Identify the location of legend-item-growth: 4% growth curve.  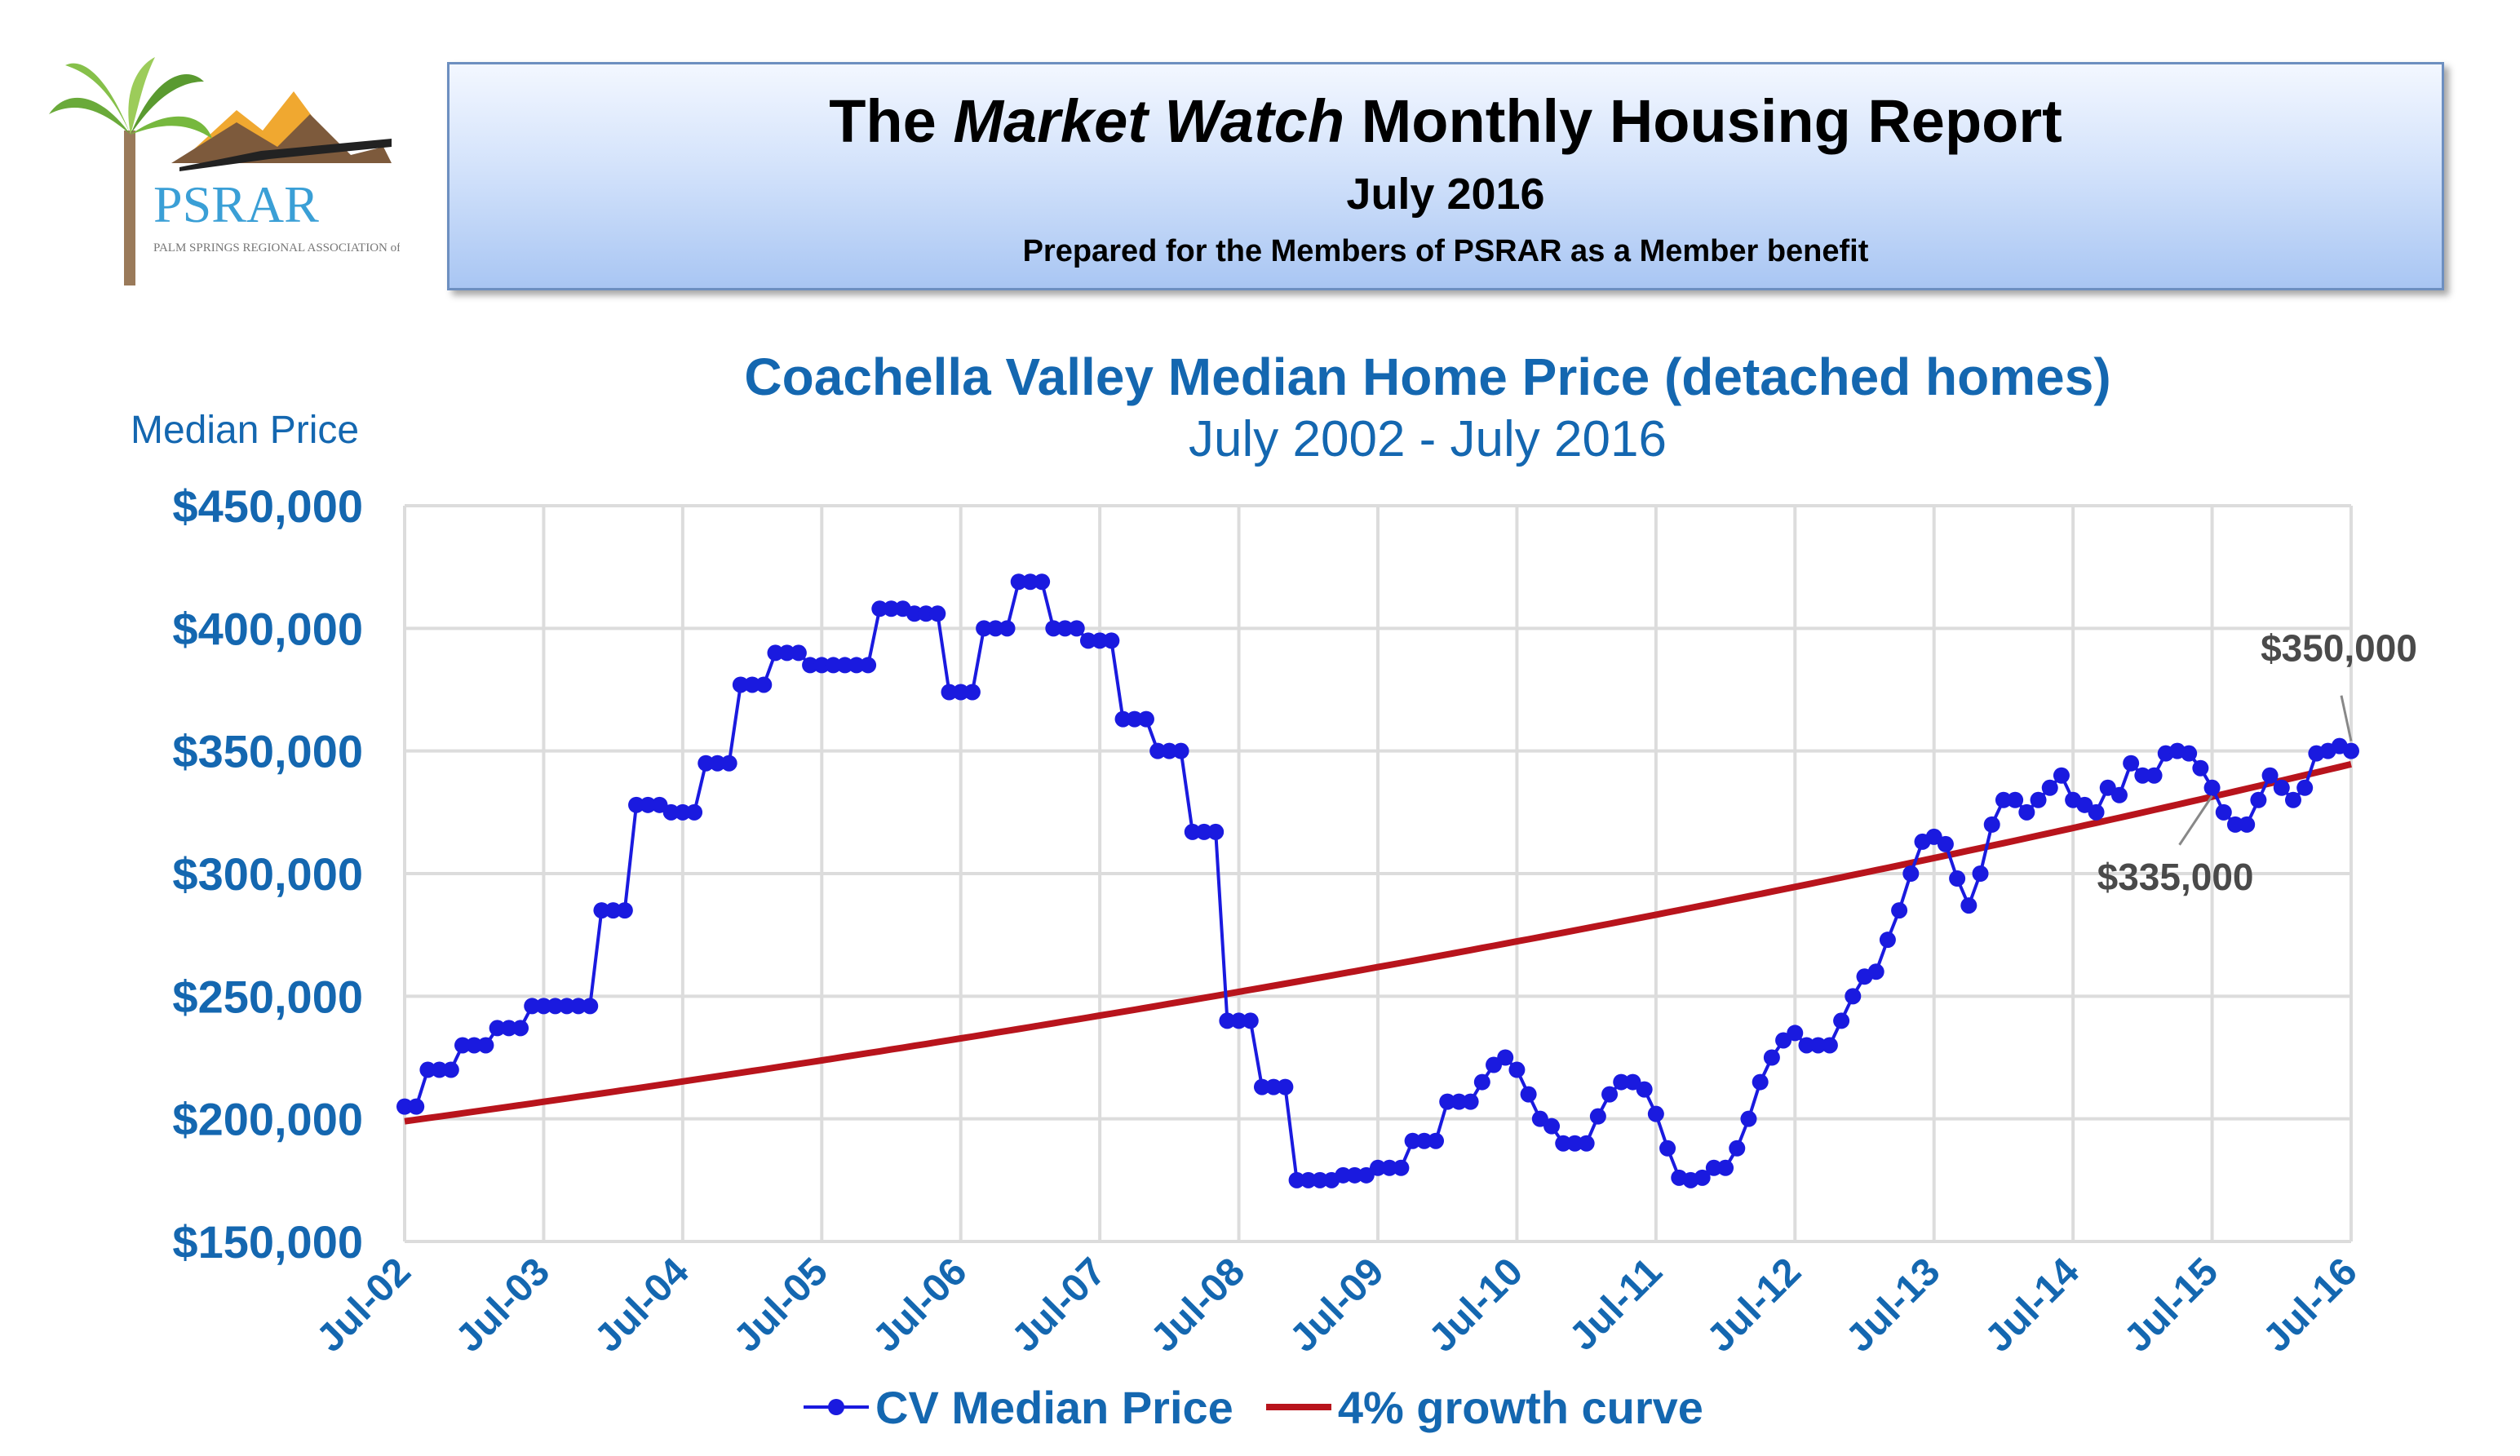
(1484, 1407).